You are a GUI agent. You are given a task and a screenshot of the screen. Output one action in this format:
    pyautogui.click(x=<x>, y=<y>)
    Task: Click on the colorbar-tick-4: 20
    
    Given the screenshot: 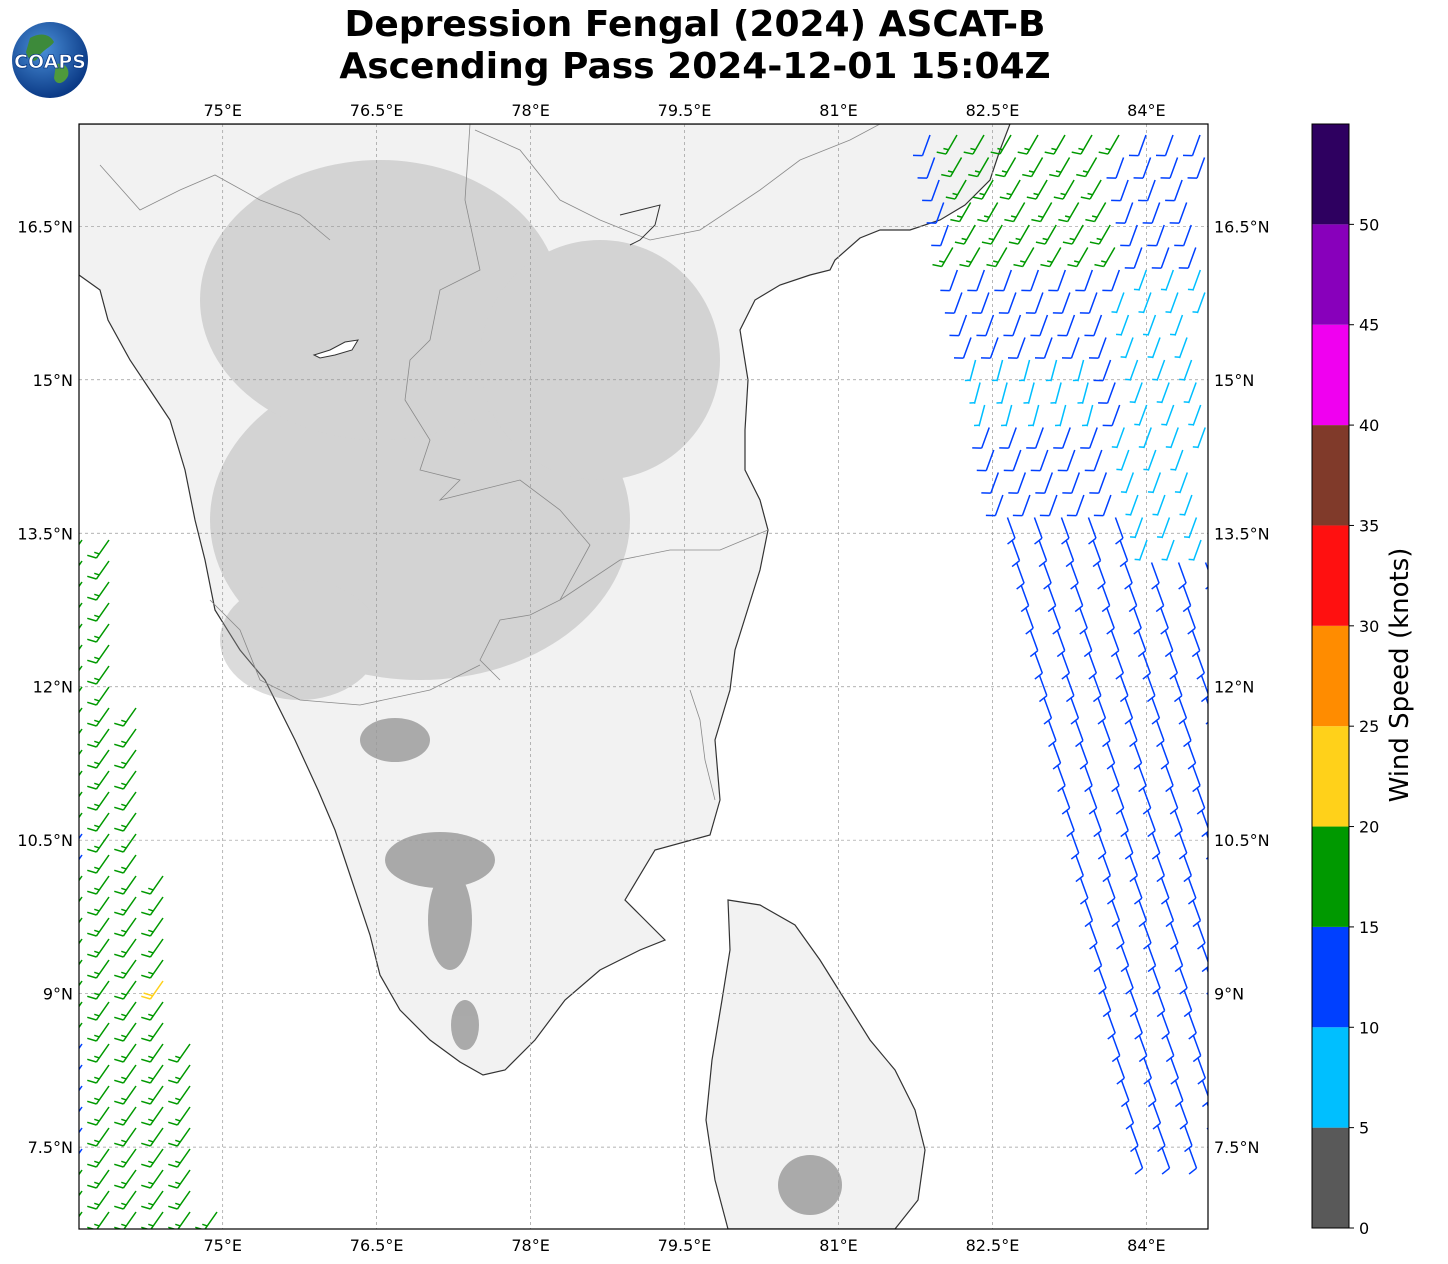 What is the action you would take?
    pyautogui.click(x=1369, y=827)
    